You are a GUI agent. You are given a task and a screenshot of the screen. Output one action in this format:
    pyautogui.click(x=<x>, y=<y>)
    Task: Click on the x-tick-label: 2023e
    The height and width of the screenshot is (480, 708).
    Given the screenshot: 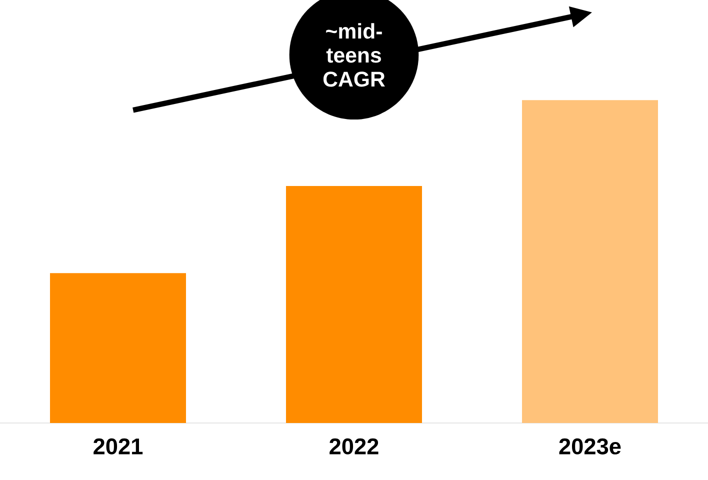 What is the action you would take?
    pyautogui.click(x=590, y=446)
    